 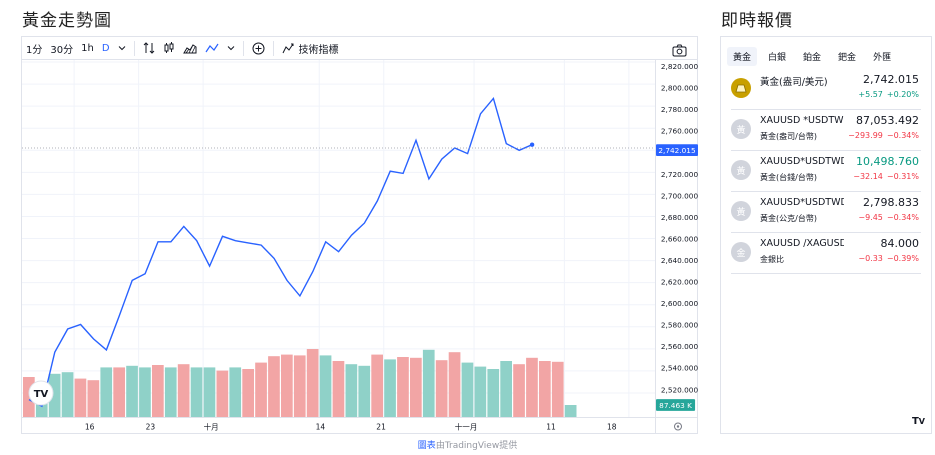 What do you see at coordinates (551, 426) in the screenshot?
I see `x-tick-label: 11` at bounding box center [551, 426].